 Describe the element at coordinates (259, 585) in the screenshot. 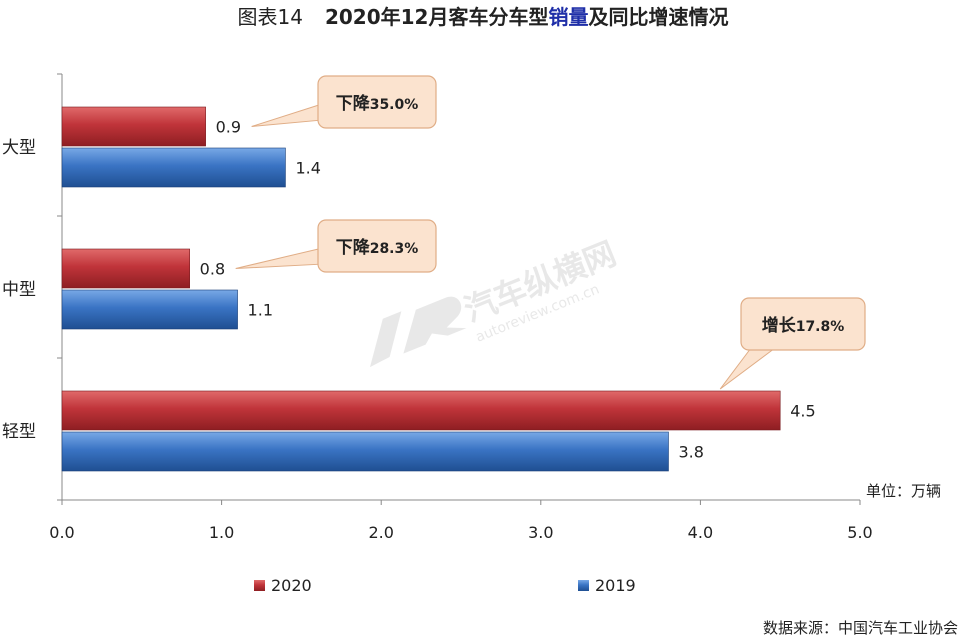

I see `legend-swatch-2020` at that location.